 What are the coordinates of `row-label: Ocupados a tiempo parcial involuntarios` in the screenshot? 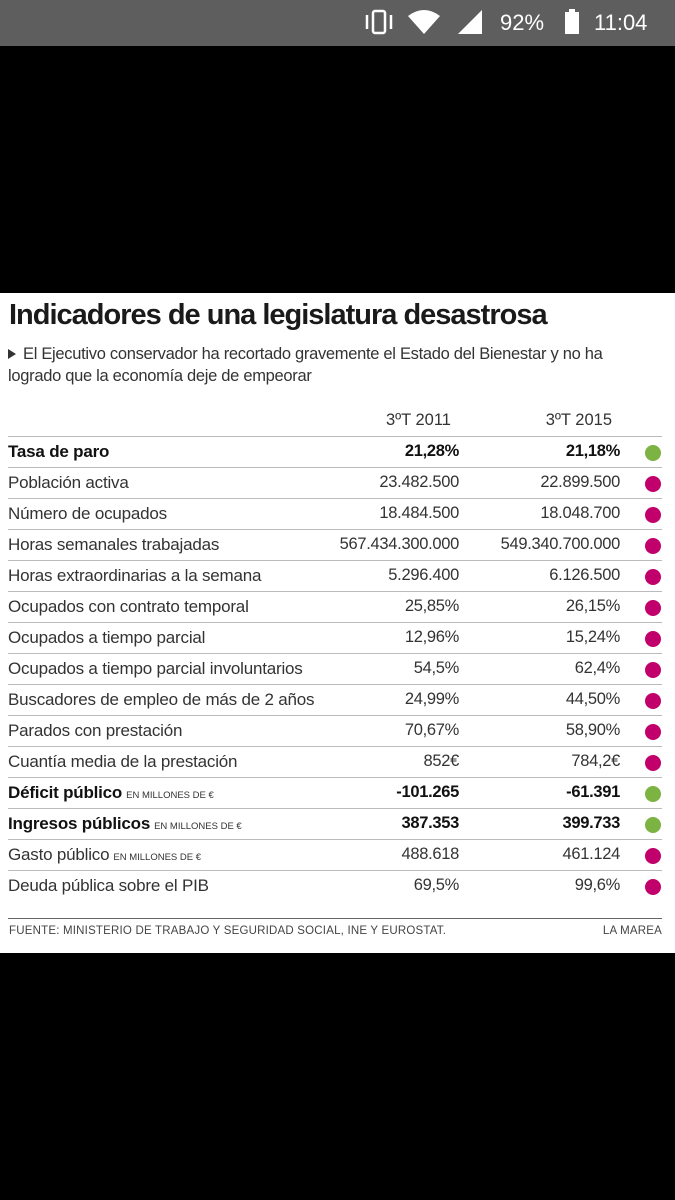 It's located at (155, 669).